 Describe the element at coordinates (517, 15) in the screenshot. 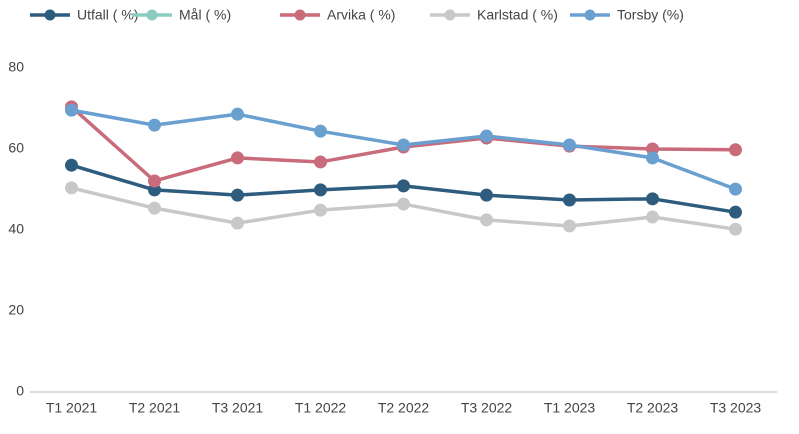

I see `legend-label: Karlstad ( %)` at that location.